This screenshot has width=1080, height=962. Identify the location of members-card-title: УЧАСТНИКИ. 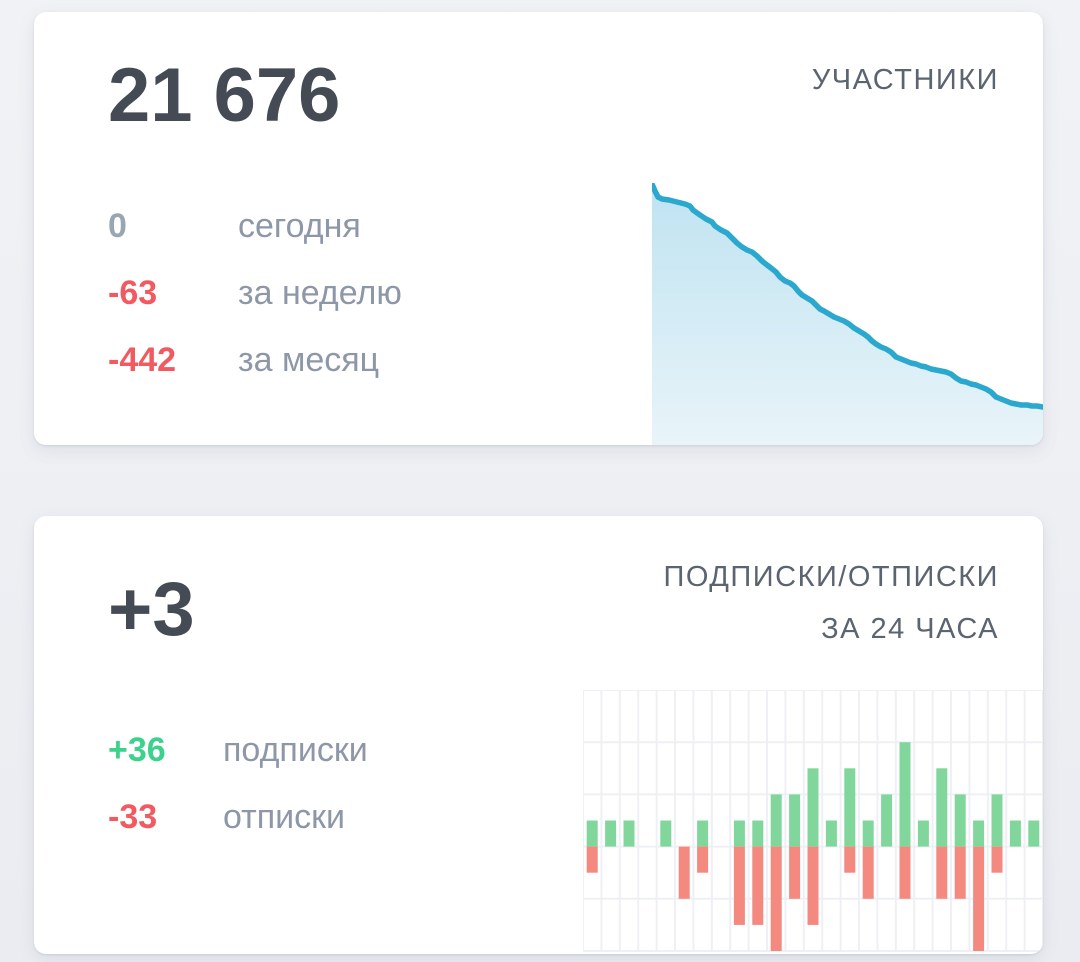
(905, 80).